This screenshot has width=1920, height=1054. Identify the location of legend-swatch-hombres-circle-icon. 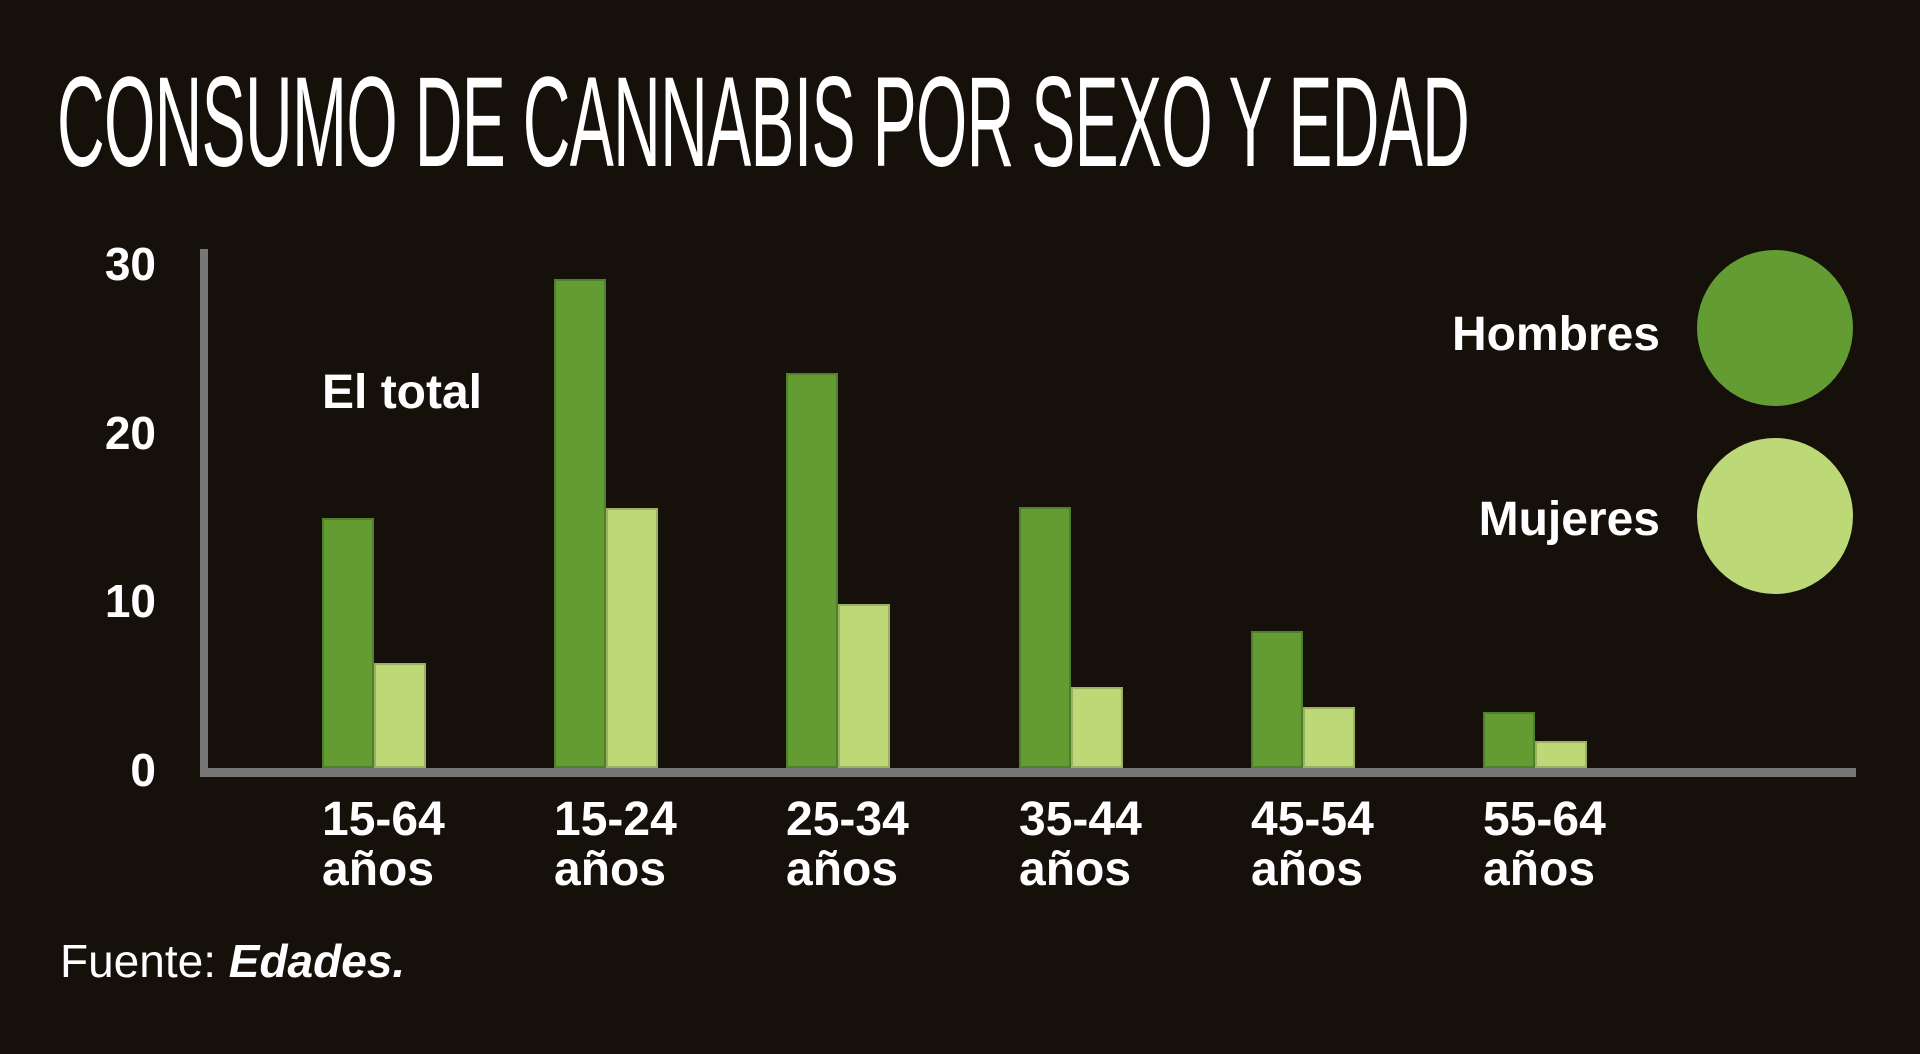
(1775, 328).